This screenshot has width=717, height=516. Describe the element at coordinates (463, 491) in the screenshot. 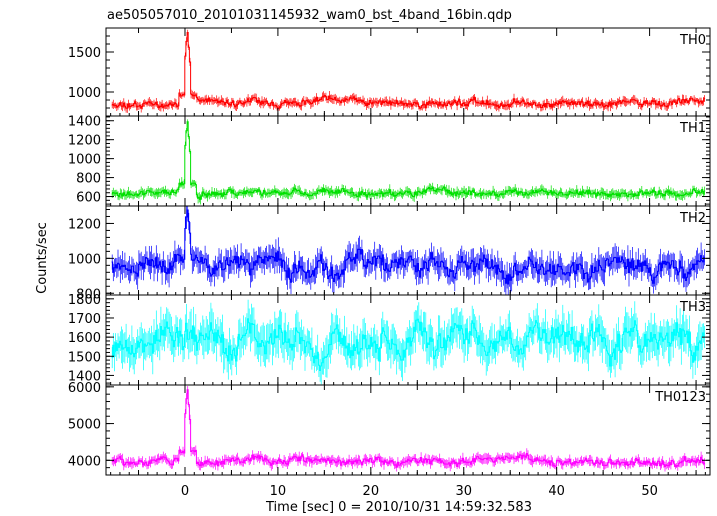

I see `x-tick-label: 30` at that location.